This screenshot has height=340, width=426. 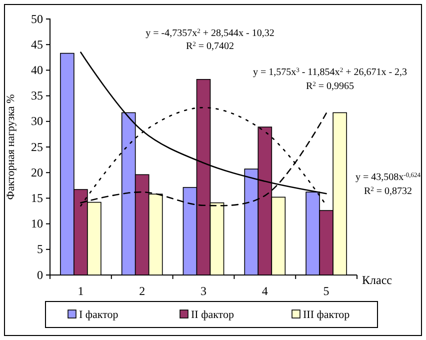 I want to click on y-axis-title: Факторная нагрузка %, so click(x=11, y=147).